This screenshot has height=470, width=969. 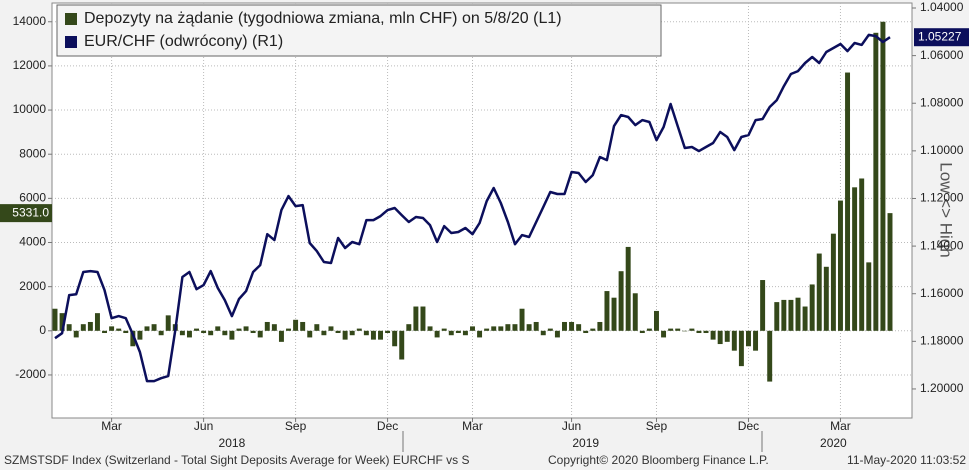 I want to click on y2-tick-label: 1.08000, so click(x=942, y=102).